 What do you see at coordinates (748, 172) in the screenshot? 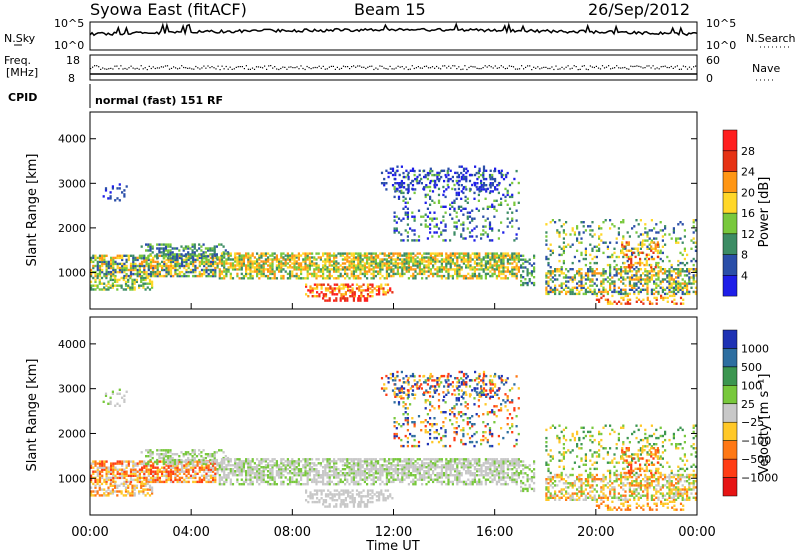
I see `colorbar-tick-label: 24` at bounding box center [748, 172].